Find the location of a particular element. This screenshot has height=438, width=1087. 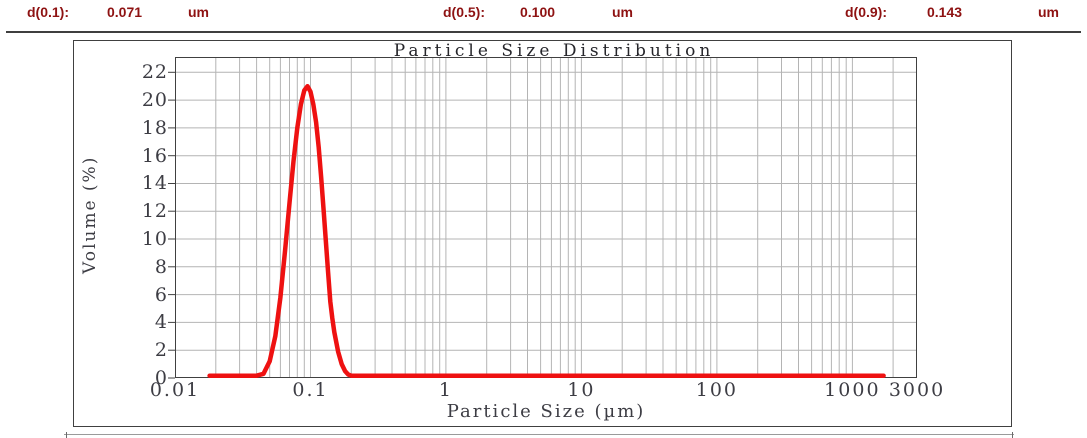

y-tick-label: 16 is located at coordinates (154, 155).